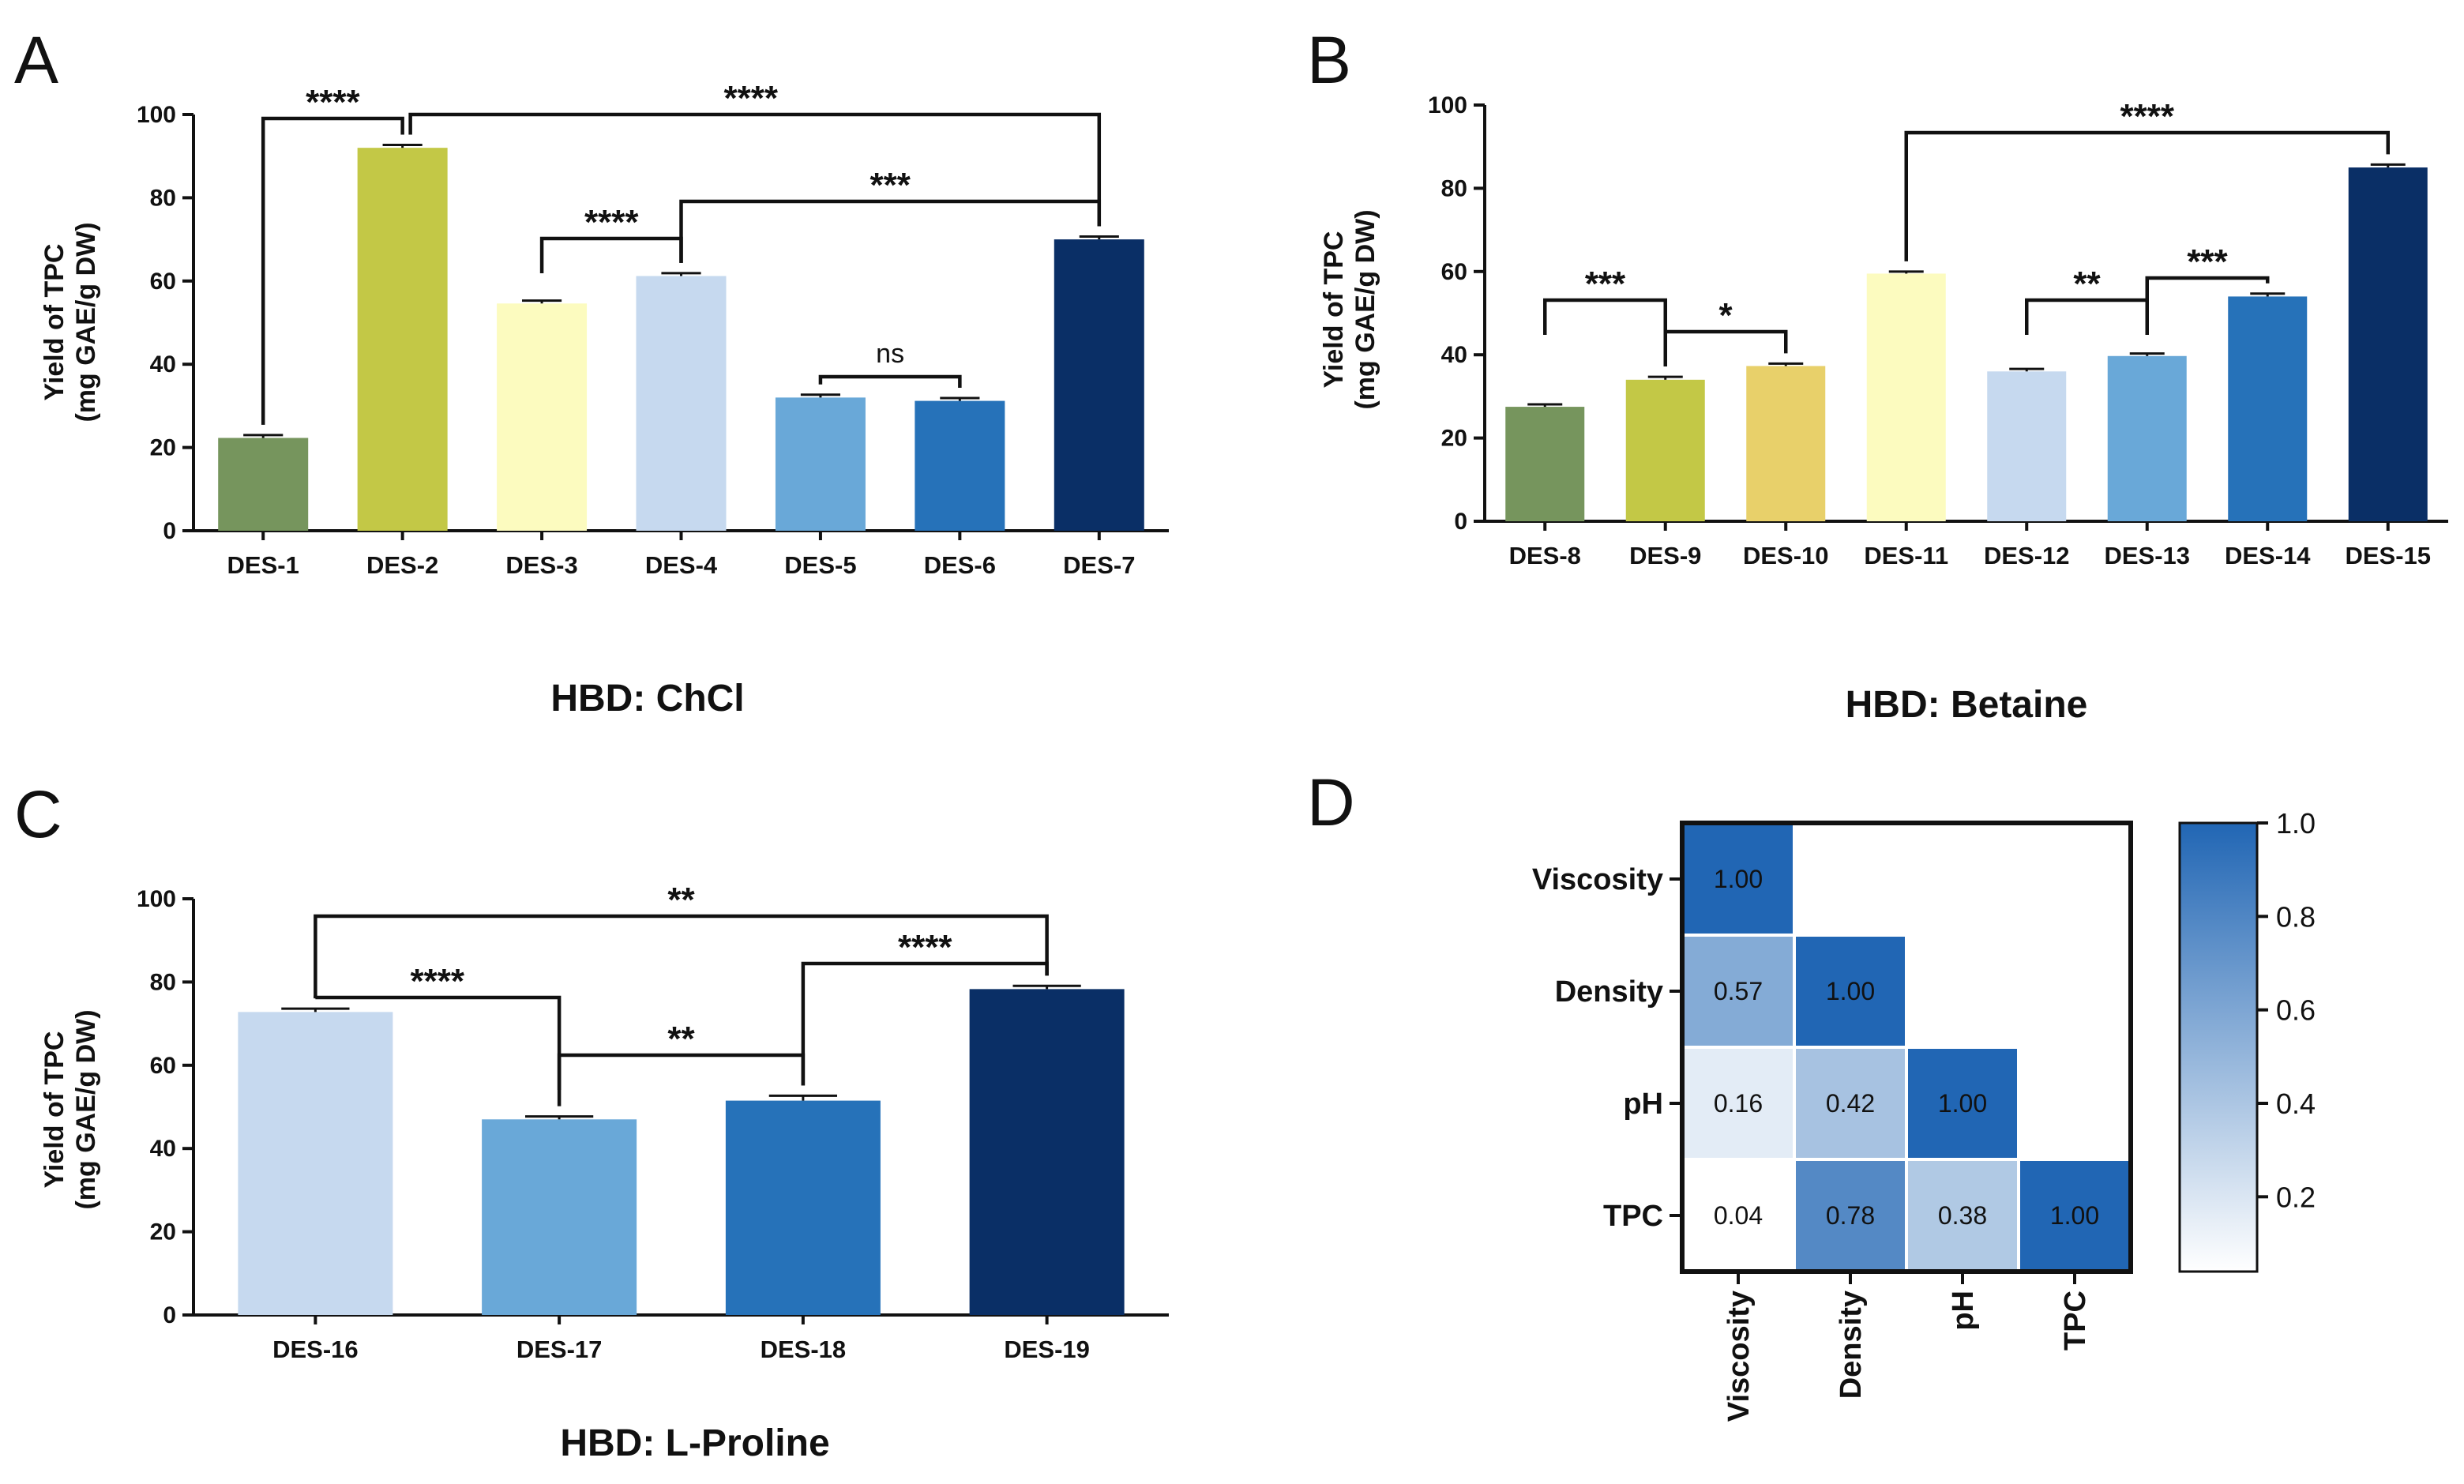 This screenshot has width=2464, height=1484. I want to click on x-tick-label: DES-18, so click(804, 1349).